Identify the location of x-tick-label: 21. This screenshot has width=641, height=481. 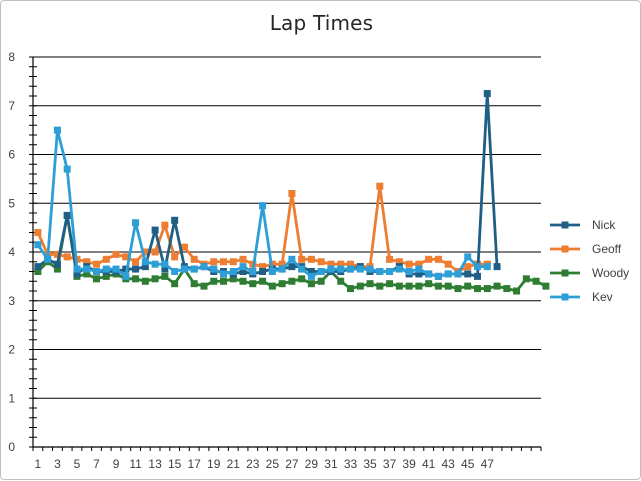
(234, 464).